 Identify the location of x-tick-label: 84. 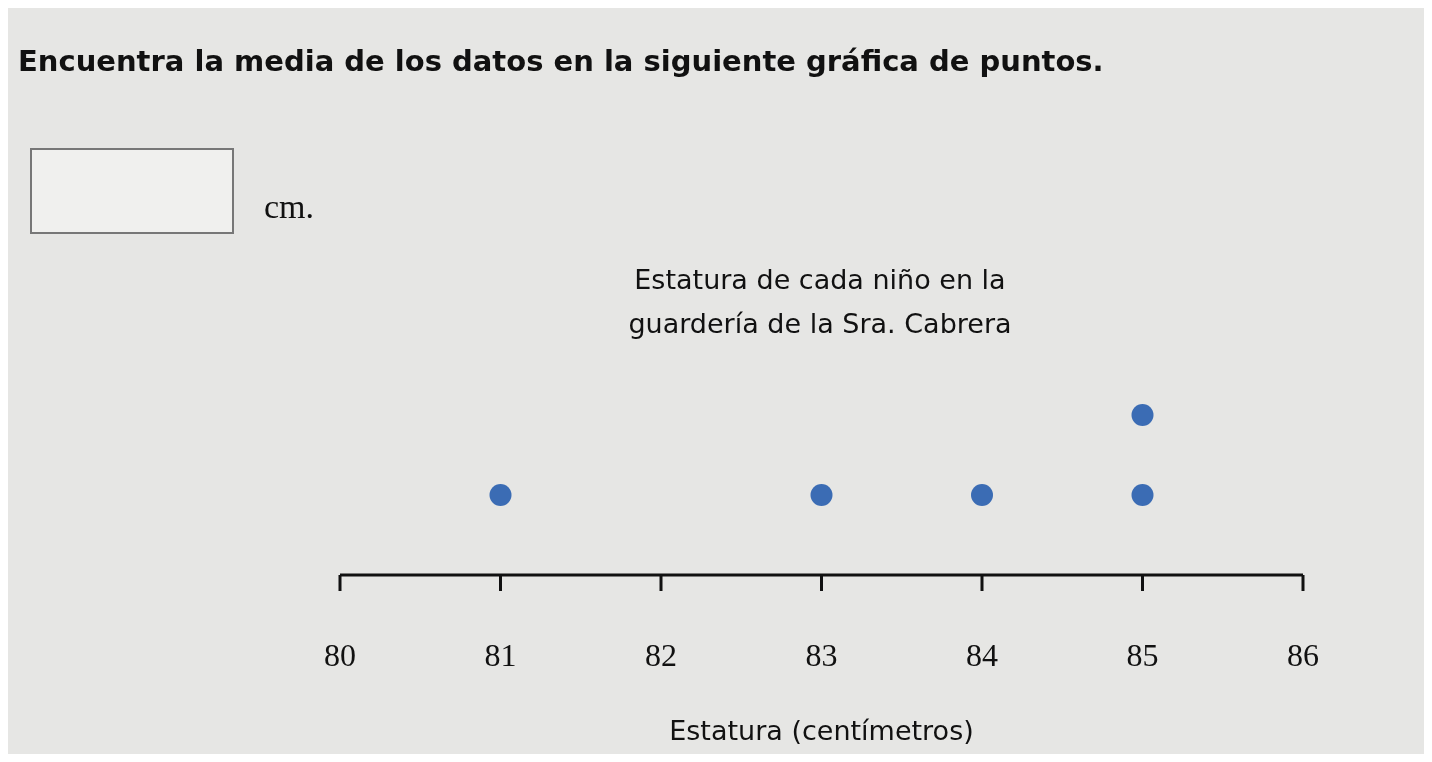
(982, 654).